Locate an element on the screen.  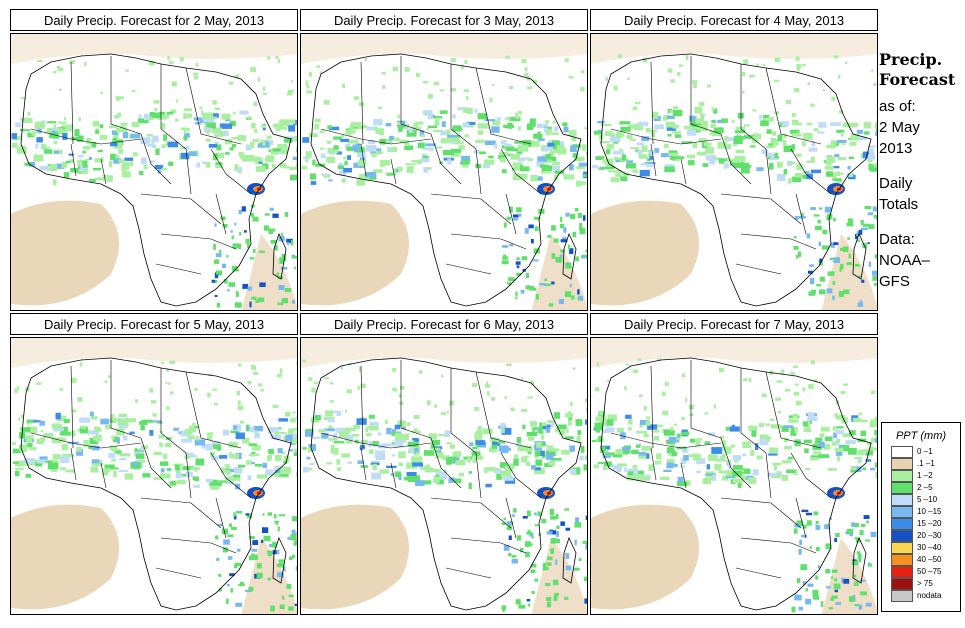
forecast-panel-6: Daily Precip. Forecast for 7 May, 2013 is located at coordinates (734, 464).